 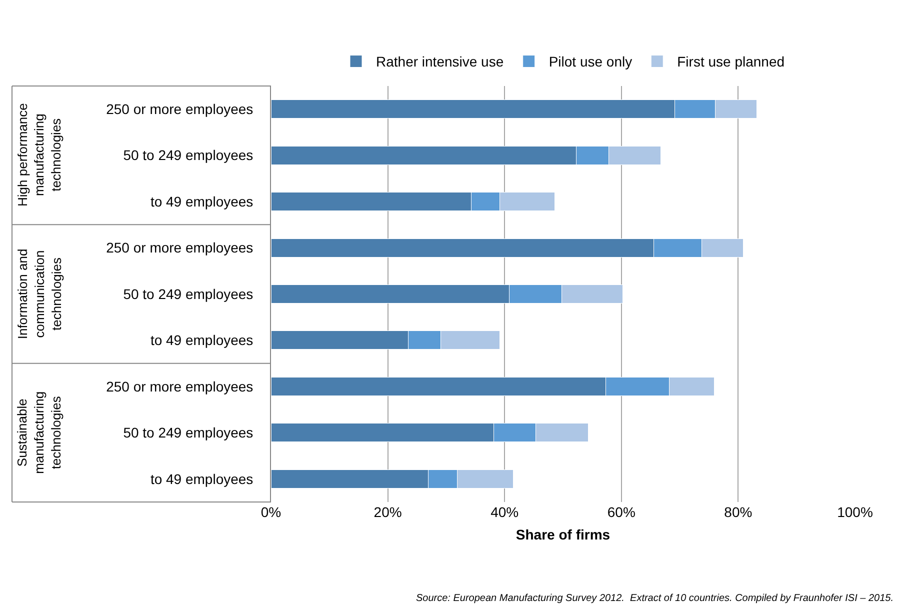 What do you see at coordinates (621, 512) in the screenshot?
I see `x-tick-label: 60%` at bounding box center [621, 512].